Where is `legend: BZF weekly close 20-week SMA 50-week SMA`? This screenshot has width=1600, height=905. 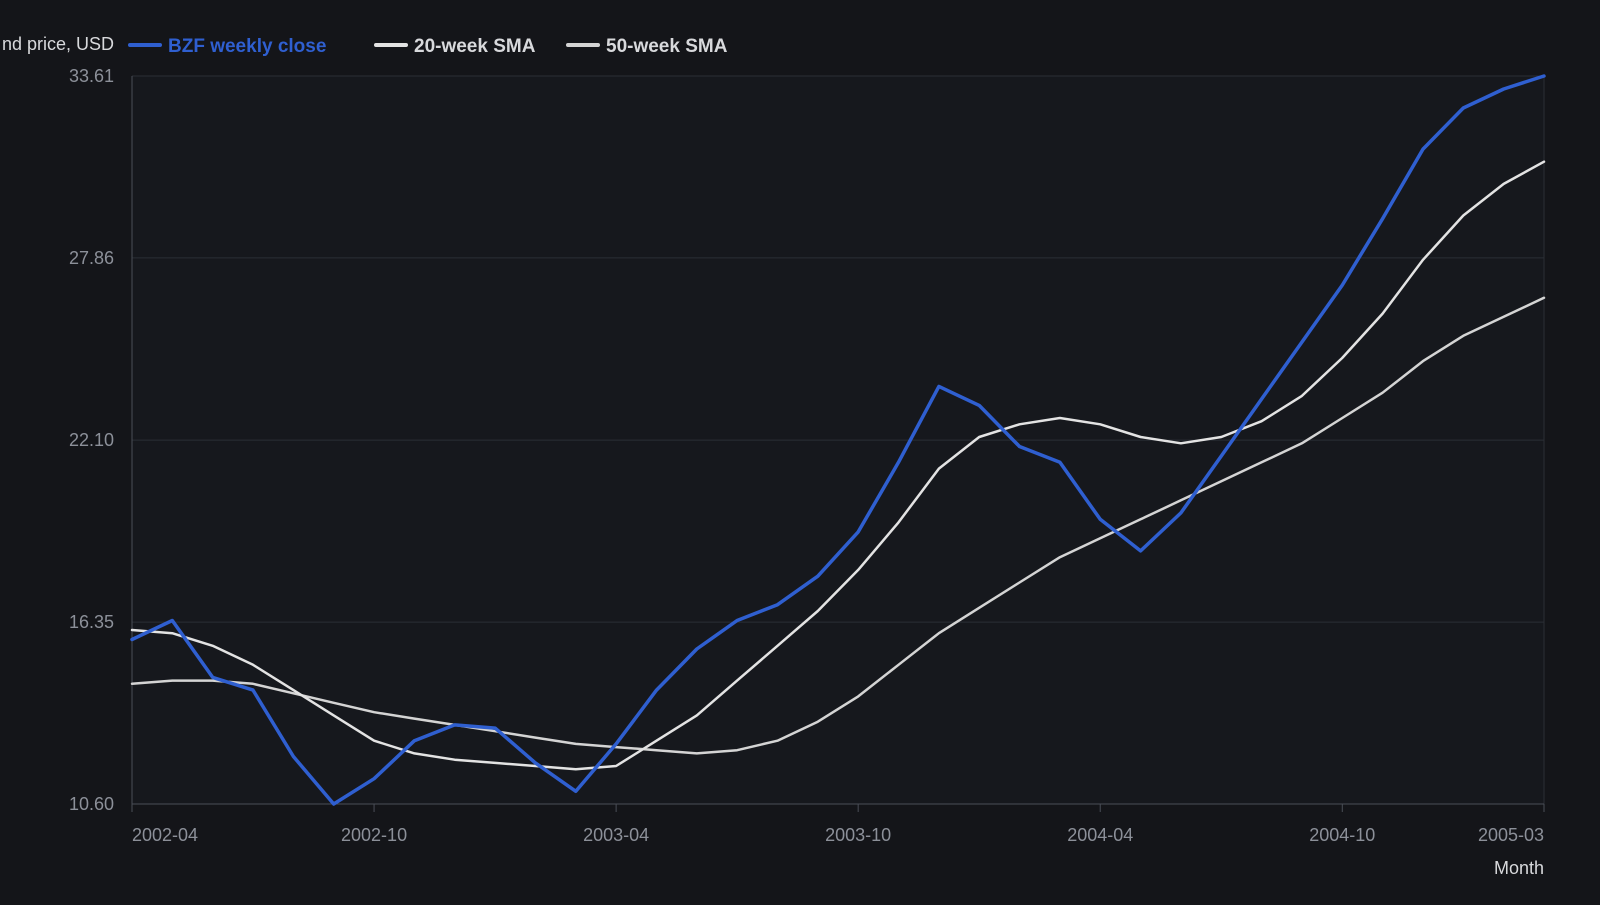 legend: BZF weekly close 20-week SMA 50-week SMA is located at coordinates (428, 46).